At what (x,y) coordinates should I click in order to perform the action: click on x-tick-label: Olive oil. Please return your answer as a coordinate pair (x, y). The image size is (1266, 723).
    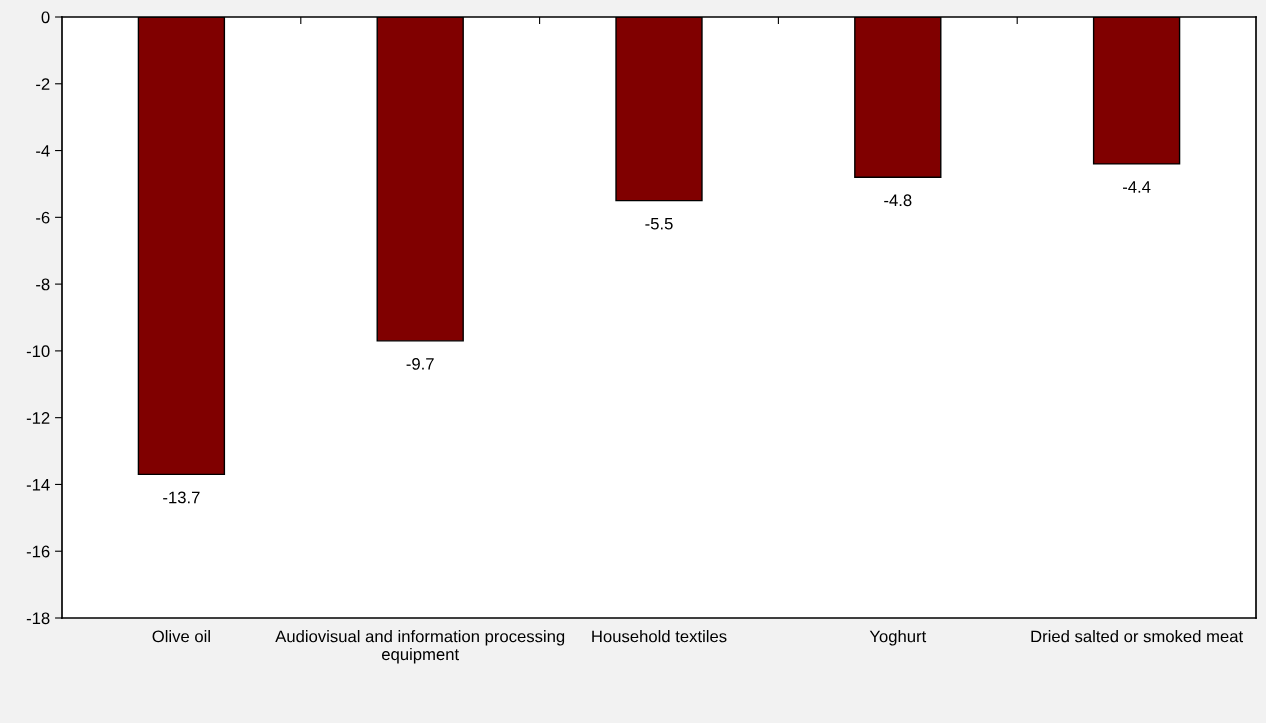
    Looking at the image, I should click on (181, 636).